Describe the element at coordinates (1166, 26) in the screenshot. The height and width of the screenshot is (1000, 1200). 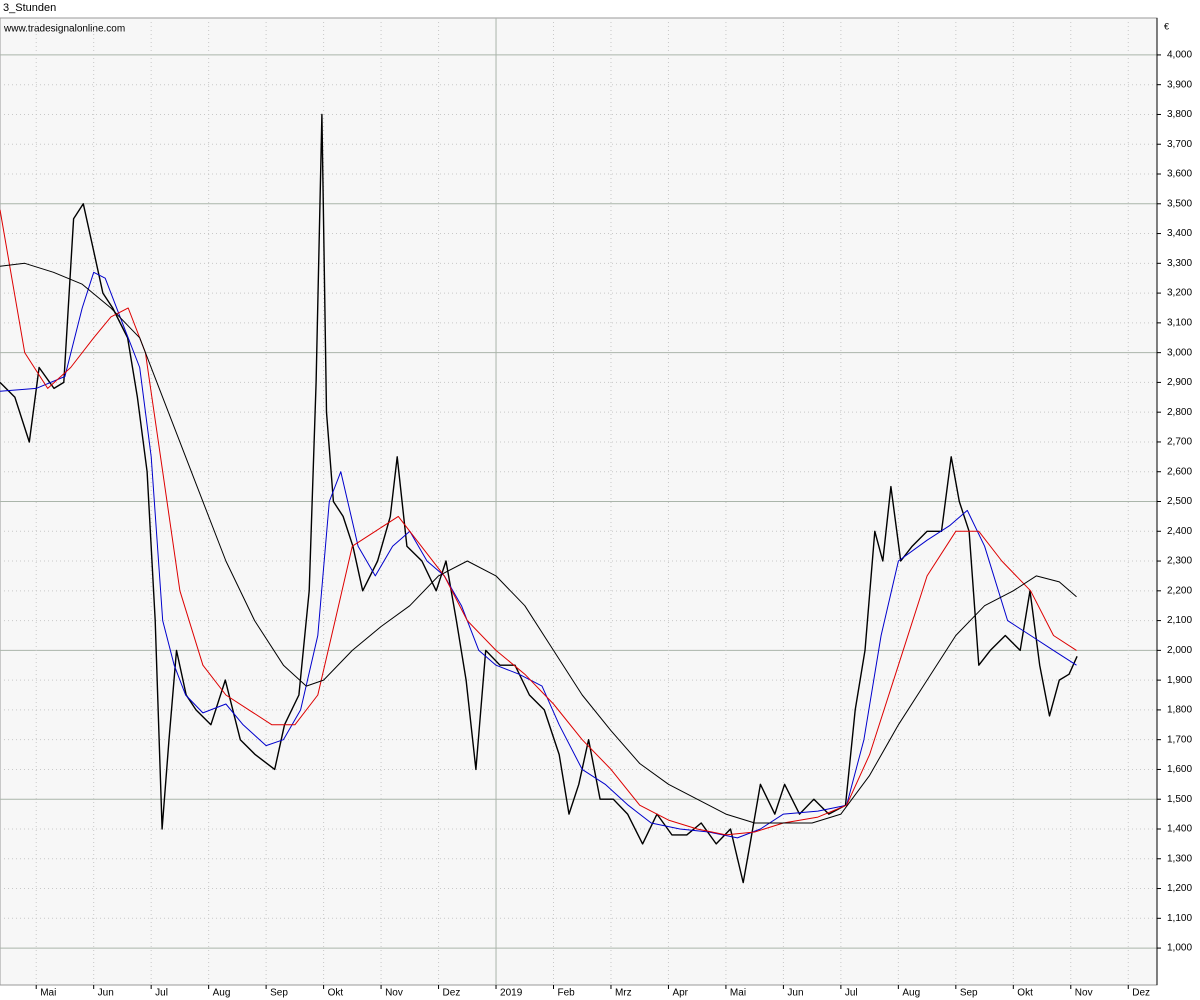
I see `unit-label: €` at that location.